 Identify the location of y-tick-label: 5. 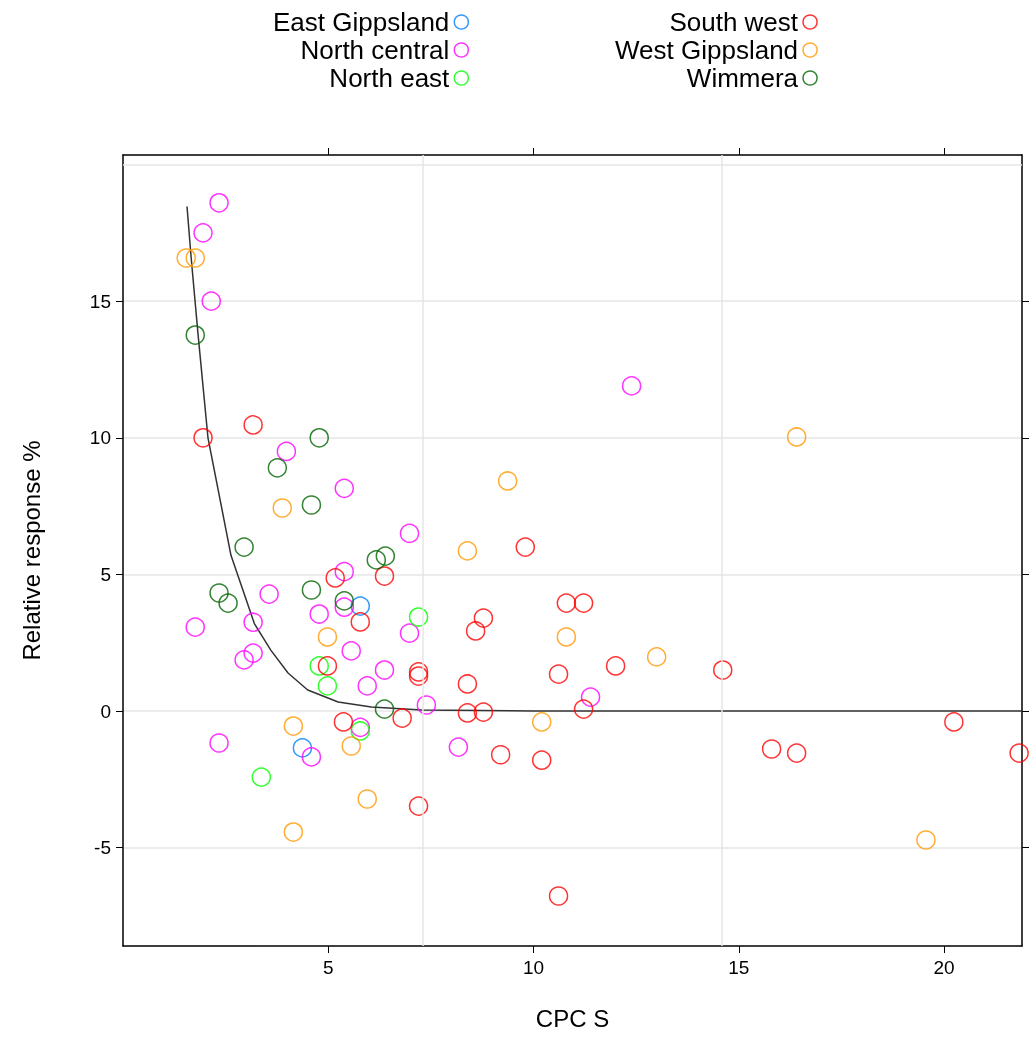
(105, 574).